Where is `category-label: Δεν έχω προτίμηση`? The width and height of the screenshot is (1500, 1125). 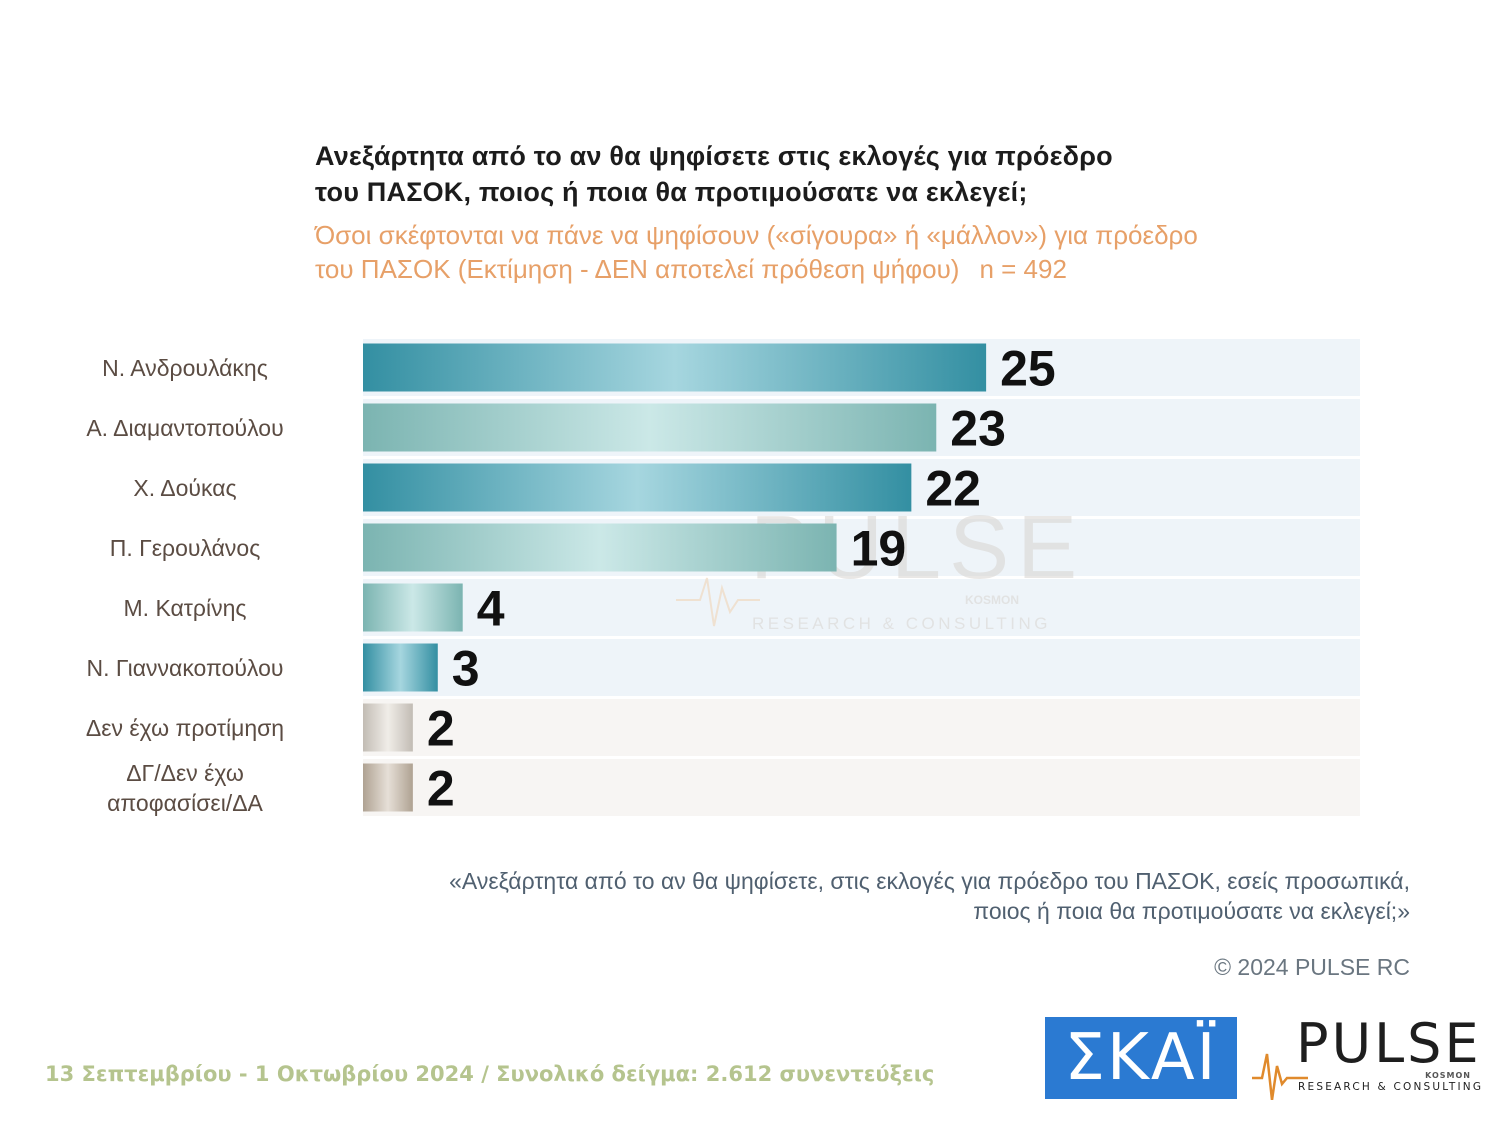 category-label: Δεν έχω προτίμηση is located at coordinates (185, 728).